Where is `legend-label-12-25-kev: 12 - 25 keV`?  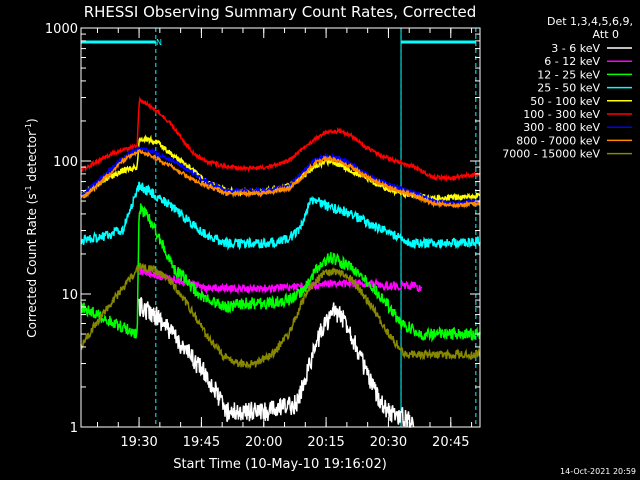 legend-label-12-25-kev: 12 - 25 keV is located at coordinates (568, 74).